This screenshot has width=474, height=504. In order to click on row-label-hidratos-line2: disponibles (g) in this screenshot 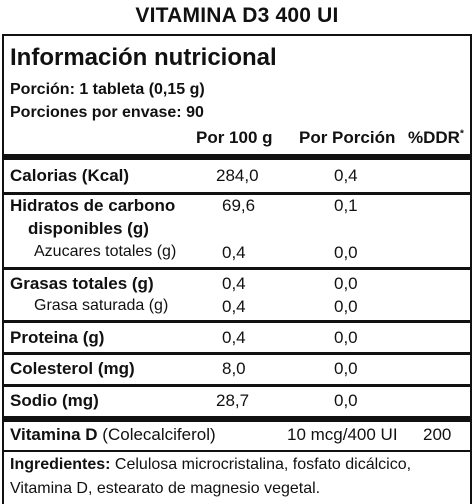, I will do `click(88, 228)`.